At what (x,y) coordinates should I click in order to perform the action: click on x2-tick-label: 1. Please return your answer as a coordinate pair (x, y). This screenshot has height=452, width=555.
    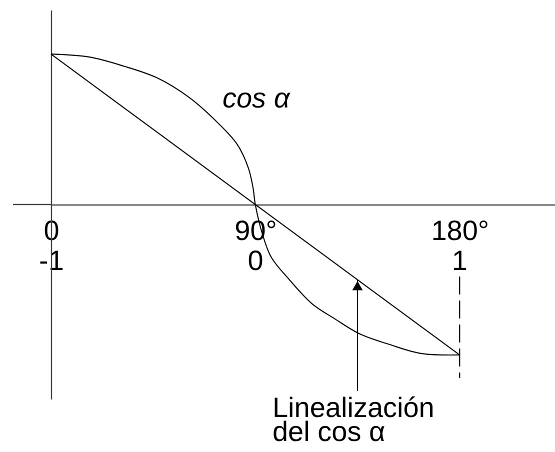
    Looking at the image, I should click on (460, 260).